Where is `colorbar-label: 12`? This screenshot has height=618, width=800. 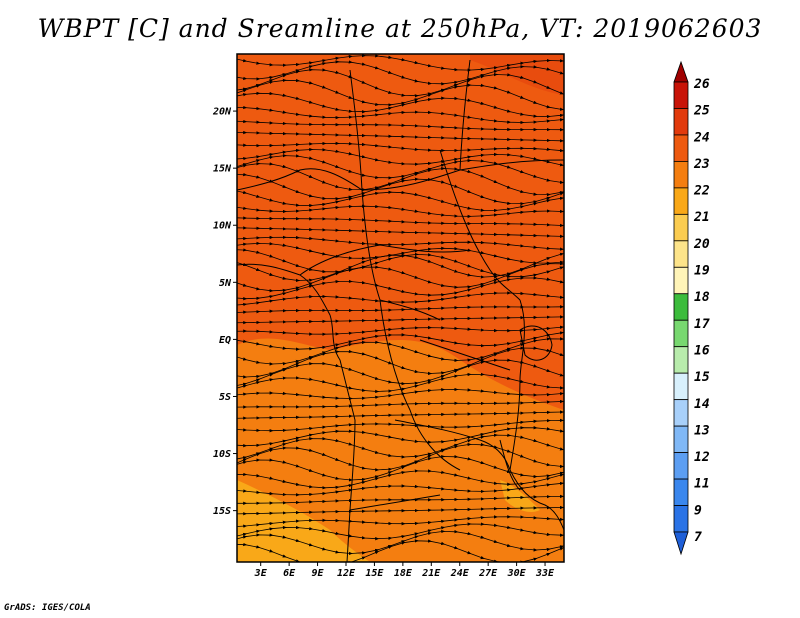 colorbar-label: 12 is located at coordinates (702, 457).